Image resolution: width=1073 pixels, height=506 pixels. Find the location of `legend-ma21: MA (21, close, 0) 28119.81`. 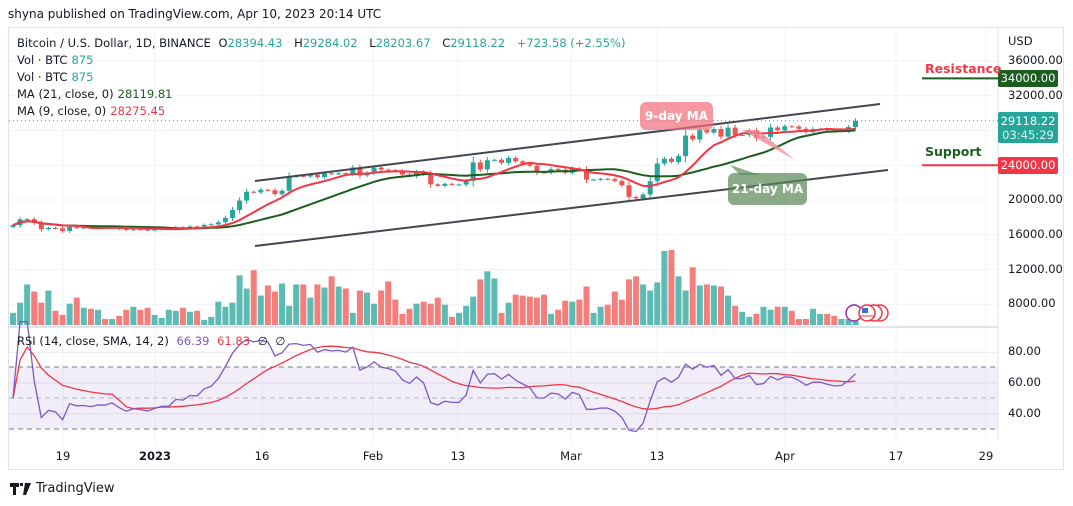

legend-ma21: MA (21, close, 0) 28119.81 is located at coordinates (97, 94).